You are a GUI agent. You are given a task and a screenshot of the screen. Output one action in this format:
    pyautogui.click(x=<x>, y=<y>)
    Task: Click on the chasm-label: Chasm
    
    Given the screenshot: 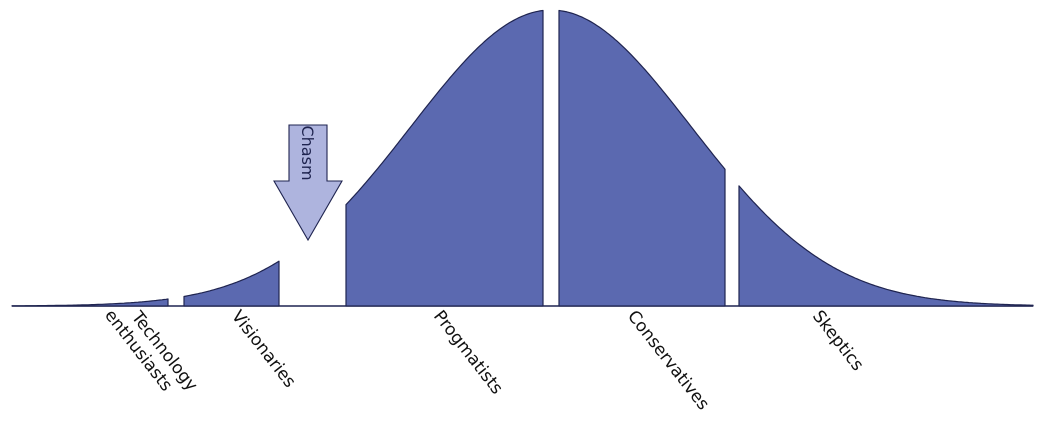 What is the action you would take?
    pyautogui.click(x=307, y=152)
    